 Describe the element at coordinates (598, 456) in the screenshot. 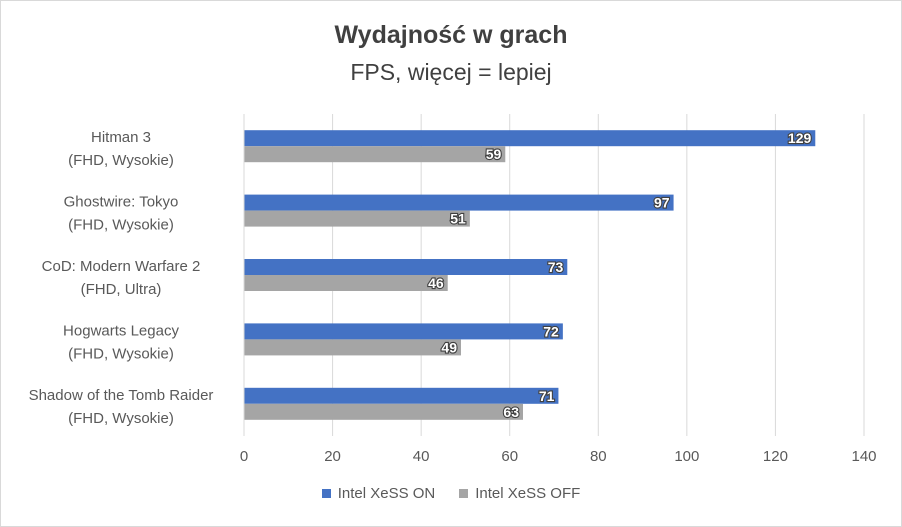

I see `x-tick-label-4: 80` at that location.